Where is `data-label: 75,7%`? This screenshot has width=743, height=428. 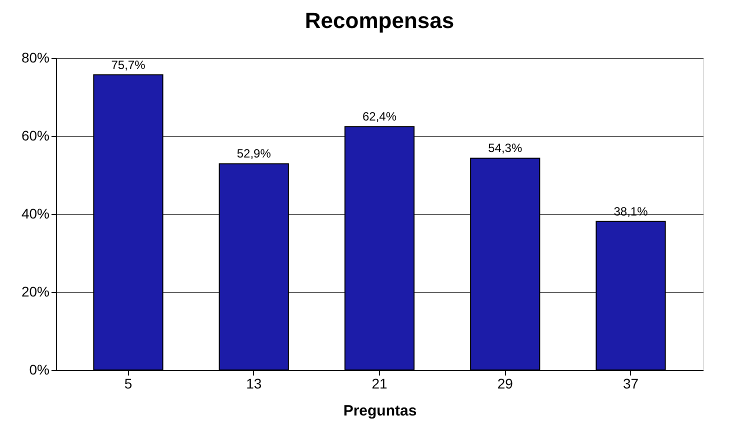 data-label: 75,7% is located at coordinates (128, 65).